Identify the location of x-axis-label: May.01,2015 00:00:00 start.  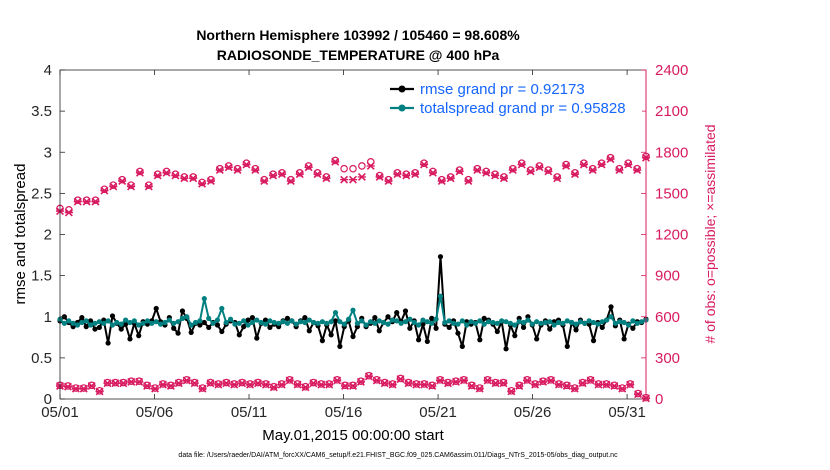
(353, 435).